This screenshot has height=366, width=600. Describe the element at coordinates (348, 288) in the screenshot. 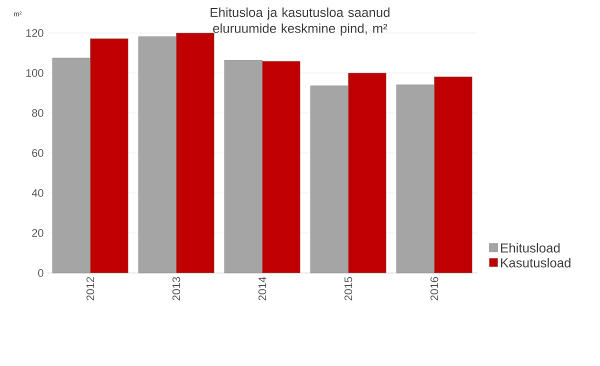

I see `x-tick-label: 2015` at that location.